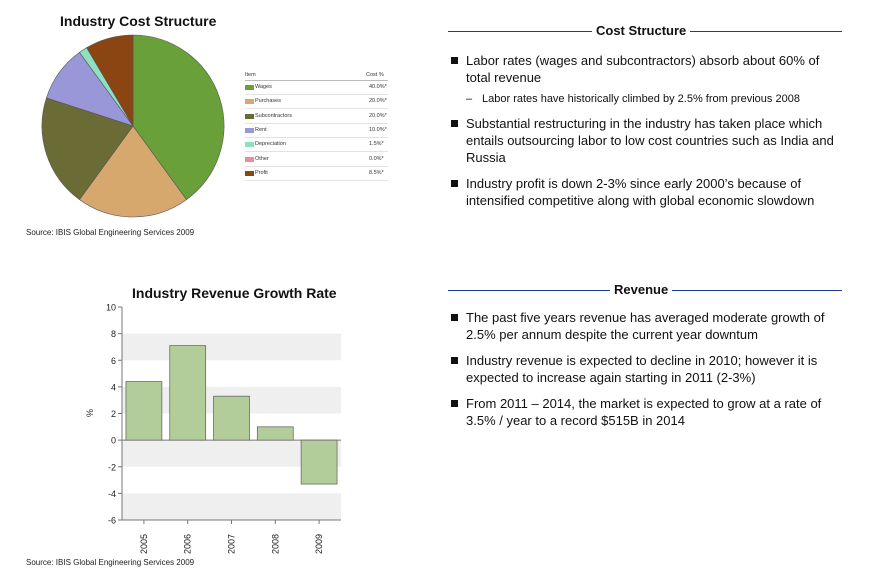  What do you see at coordinates (273, 115) in the screenshot?
I see `legend-label-subcontractors: Subcontractors` at bounding box center [273, 115].